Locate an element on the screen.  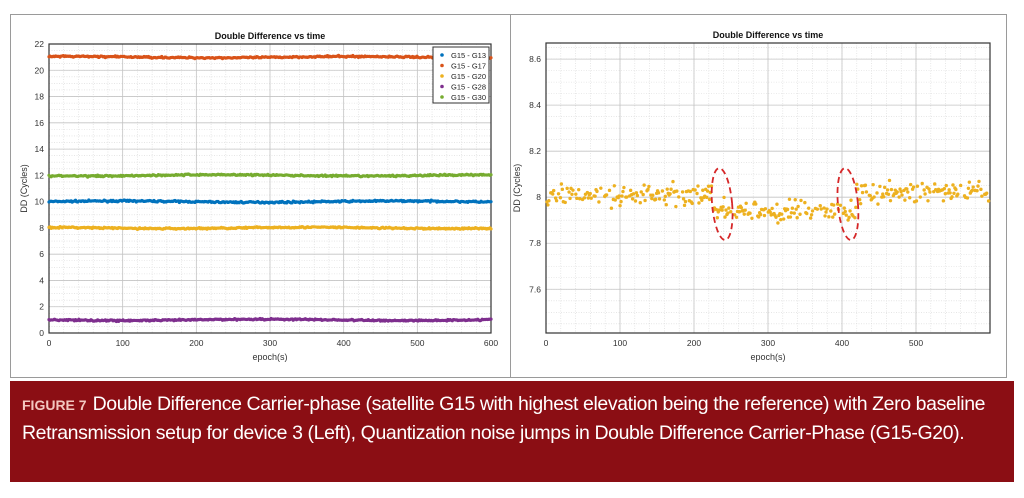
y-tick-label: 4 is located at coordinates (41, 280).